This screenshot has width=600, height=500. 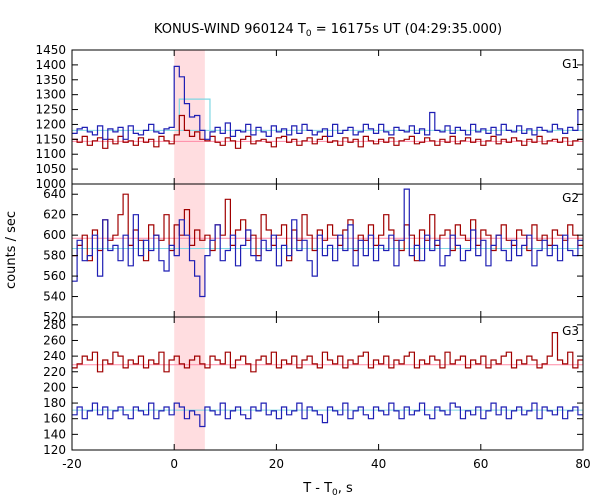 What do you see at coordinates (54, 340) in the screenshot?
I see `y-tick-label: 260` at bounding box center [54, 340].